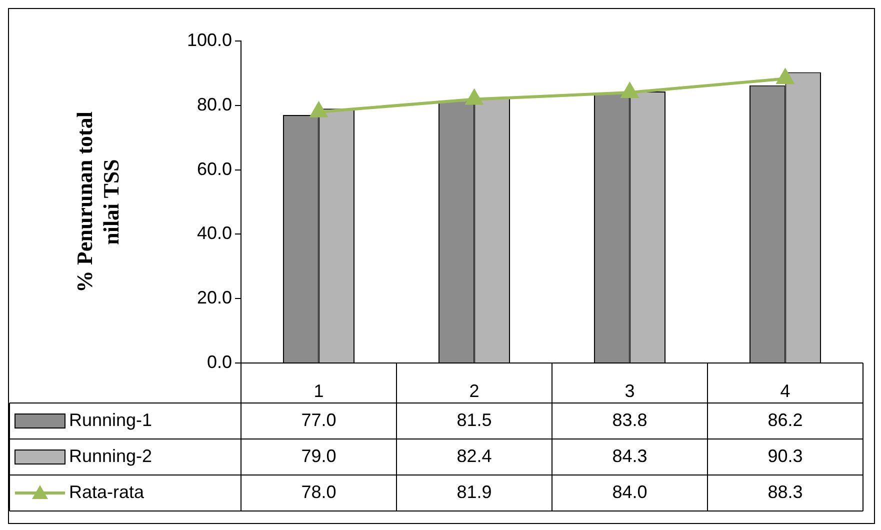 The width and height of the screenshot is (881, 530). What do you see at coordinates (107, 492) in the screenshot?
I see `legend-label: Rata-rata` at bounding box center [107, 492].